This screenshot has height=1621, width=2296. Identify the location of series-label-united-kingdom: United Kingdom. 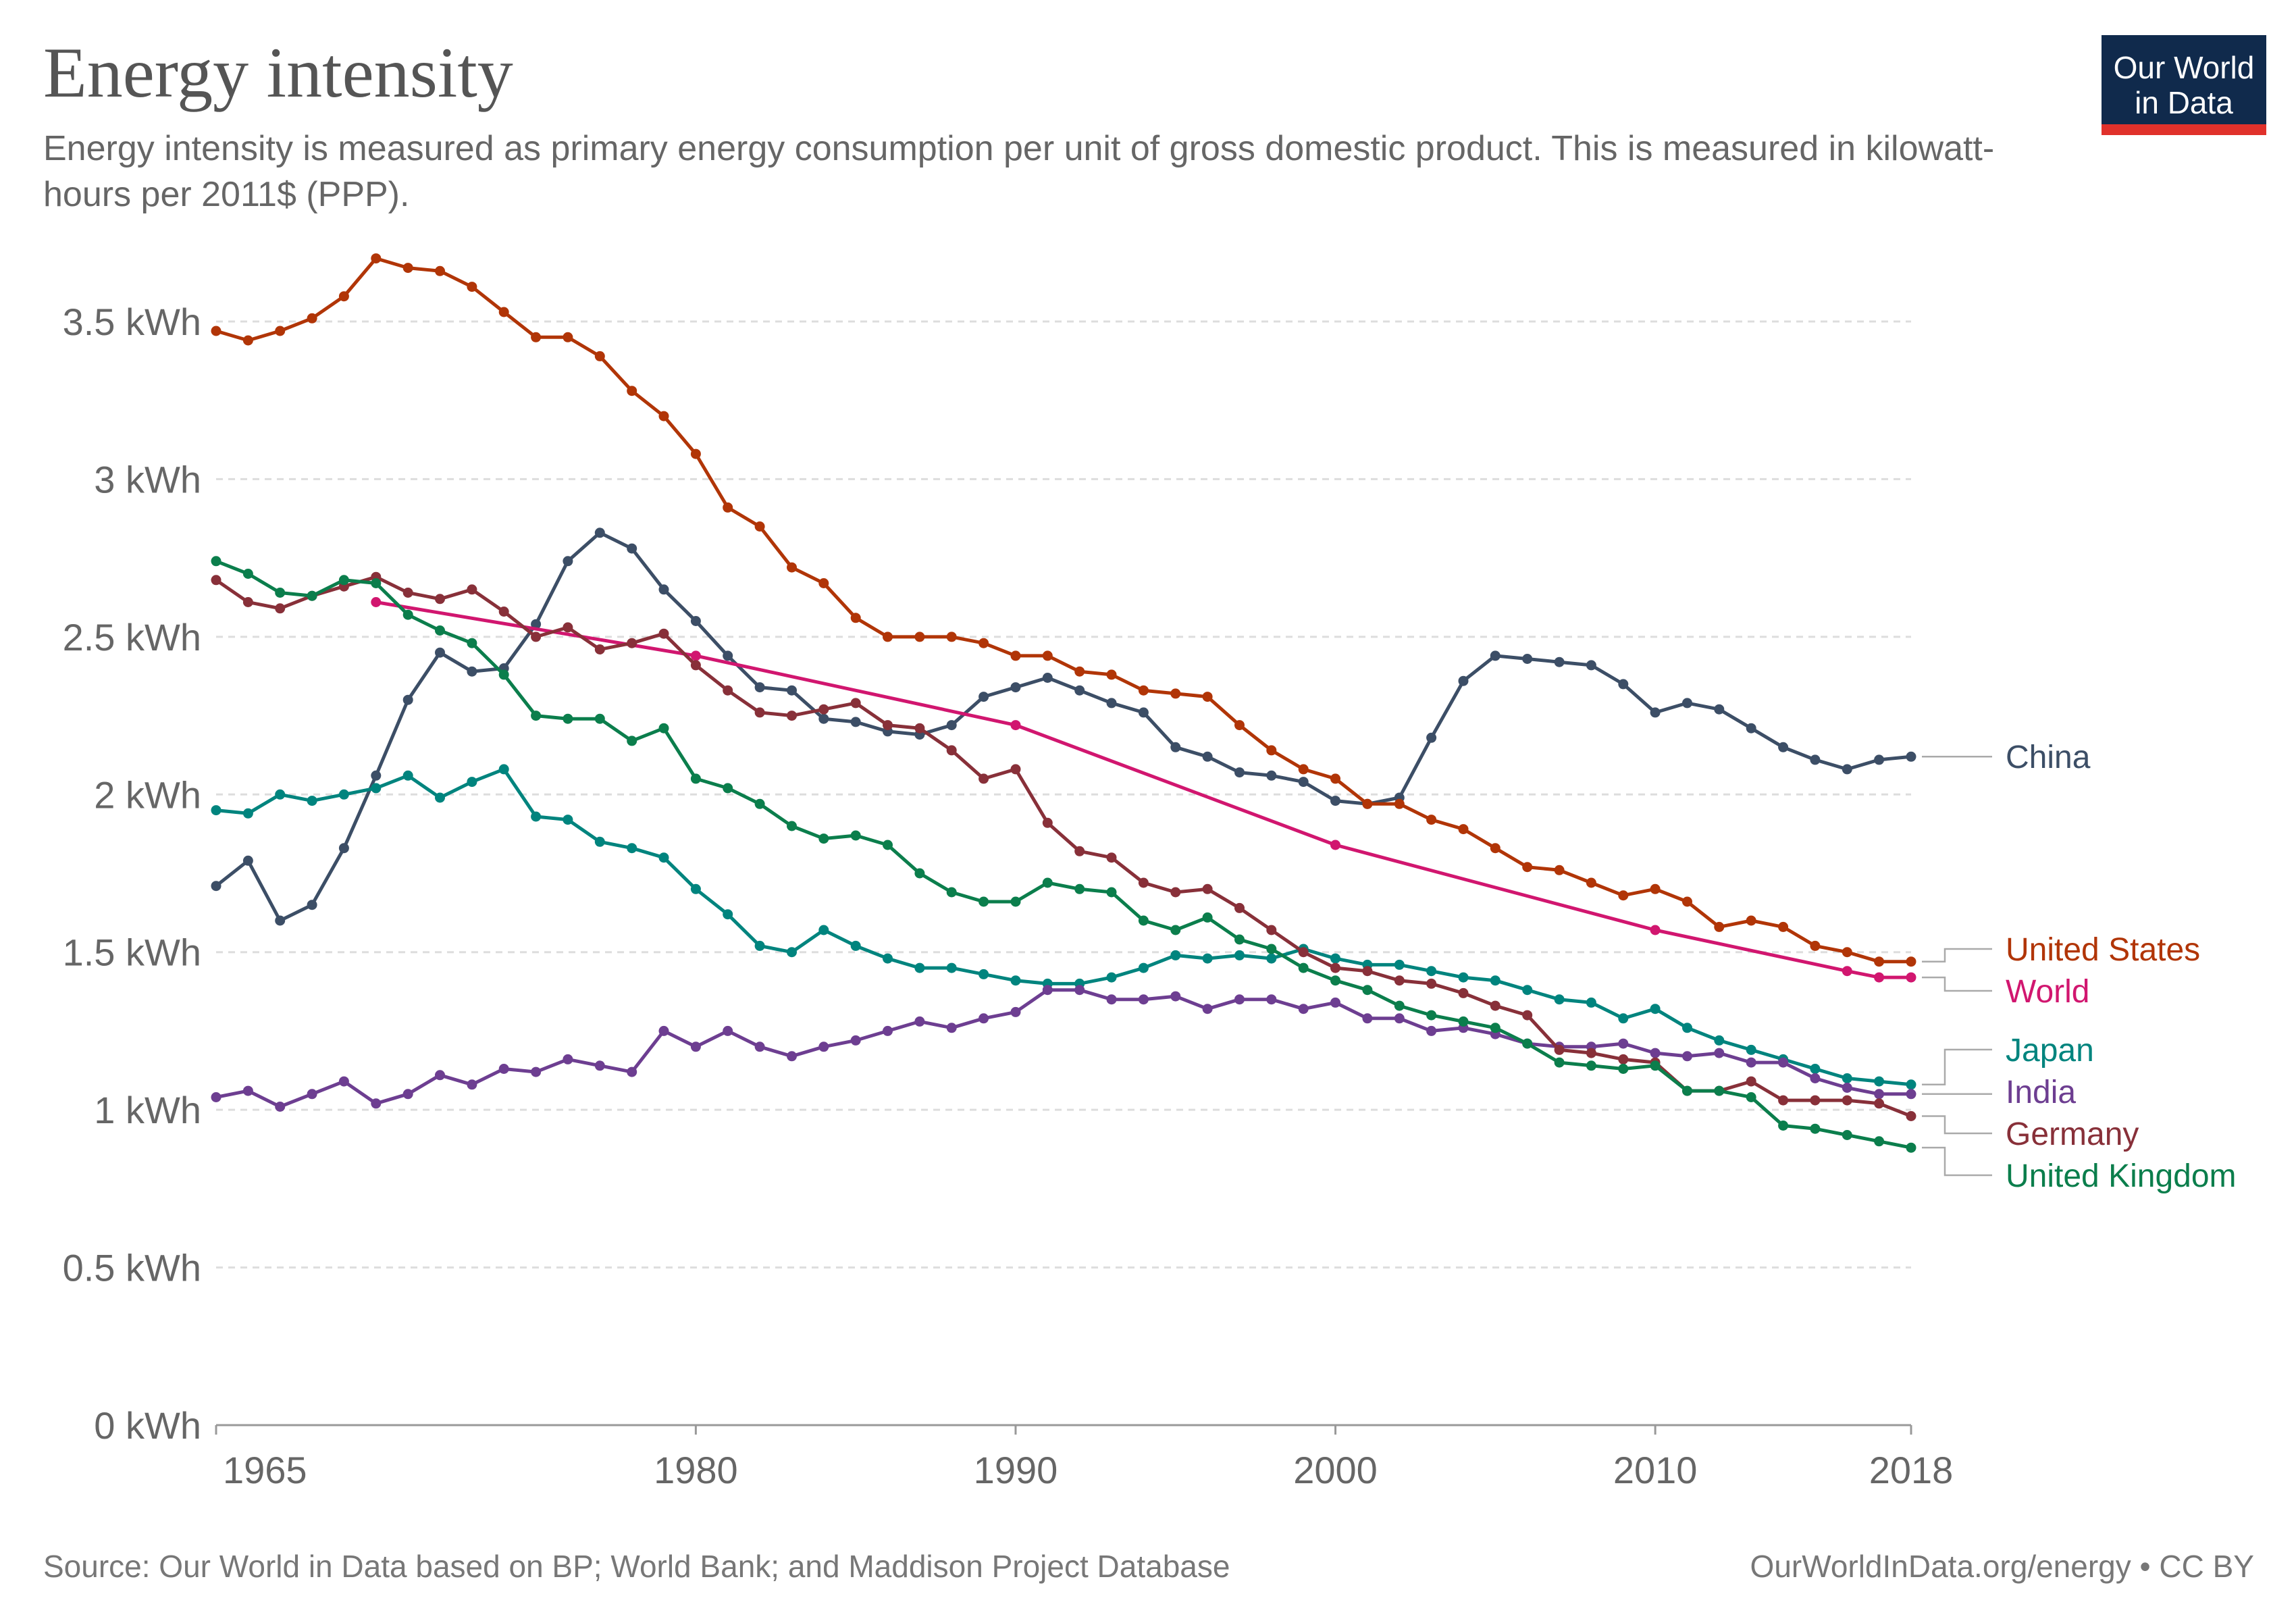
(2121, 1176).